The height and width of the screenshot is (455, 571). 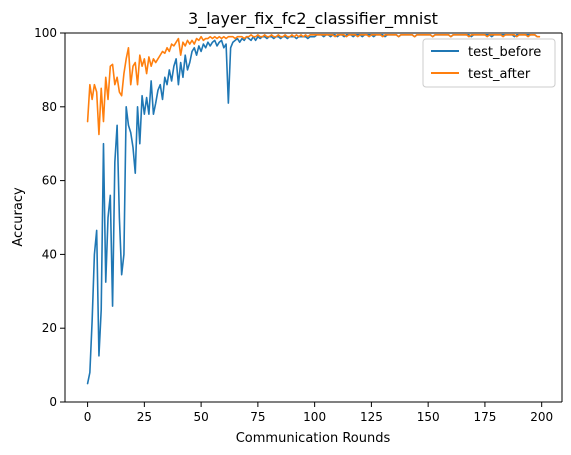 What do you see at coordinates (504, 52) in the screenshot?
I see `legend-label-test-before: test_before` at bounding box center [504, 52].